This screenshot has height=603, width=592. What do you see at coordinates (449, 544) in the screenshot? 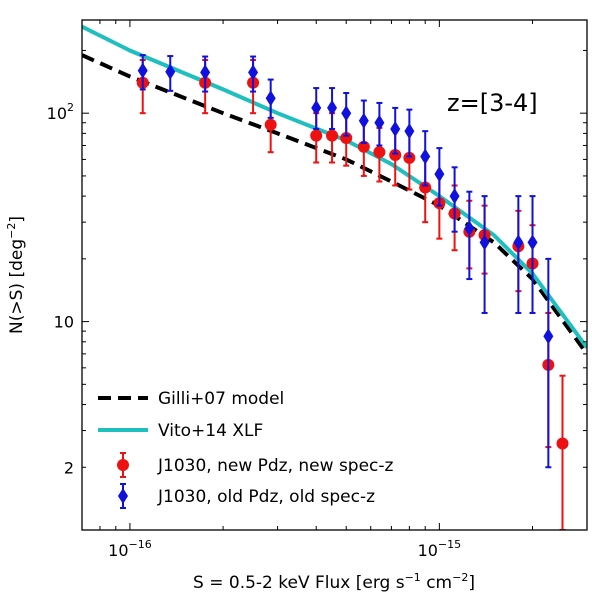
I see `x-tick-label-exp: −15` at bounding box center [449, 544].